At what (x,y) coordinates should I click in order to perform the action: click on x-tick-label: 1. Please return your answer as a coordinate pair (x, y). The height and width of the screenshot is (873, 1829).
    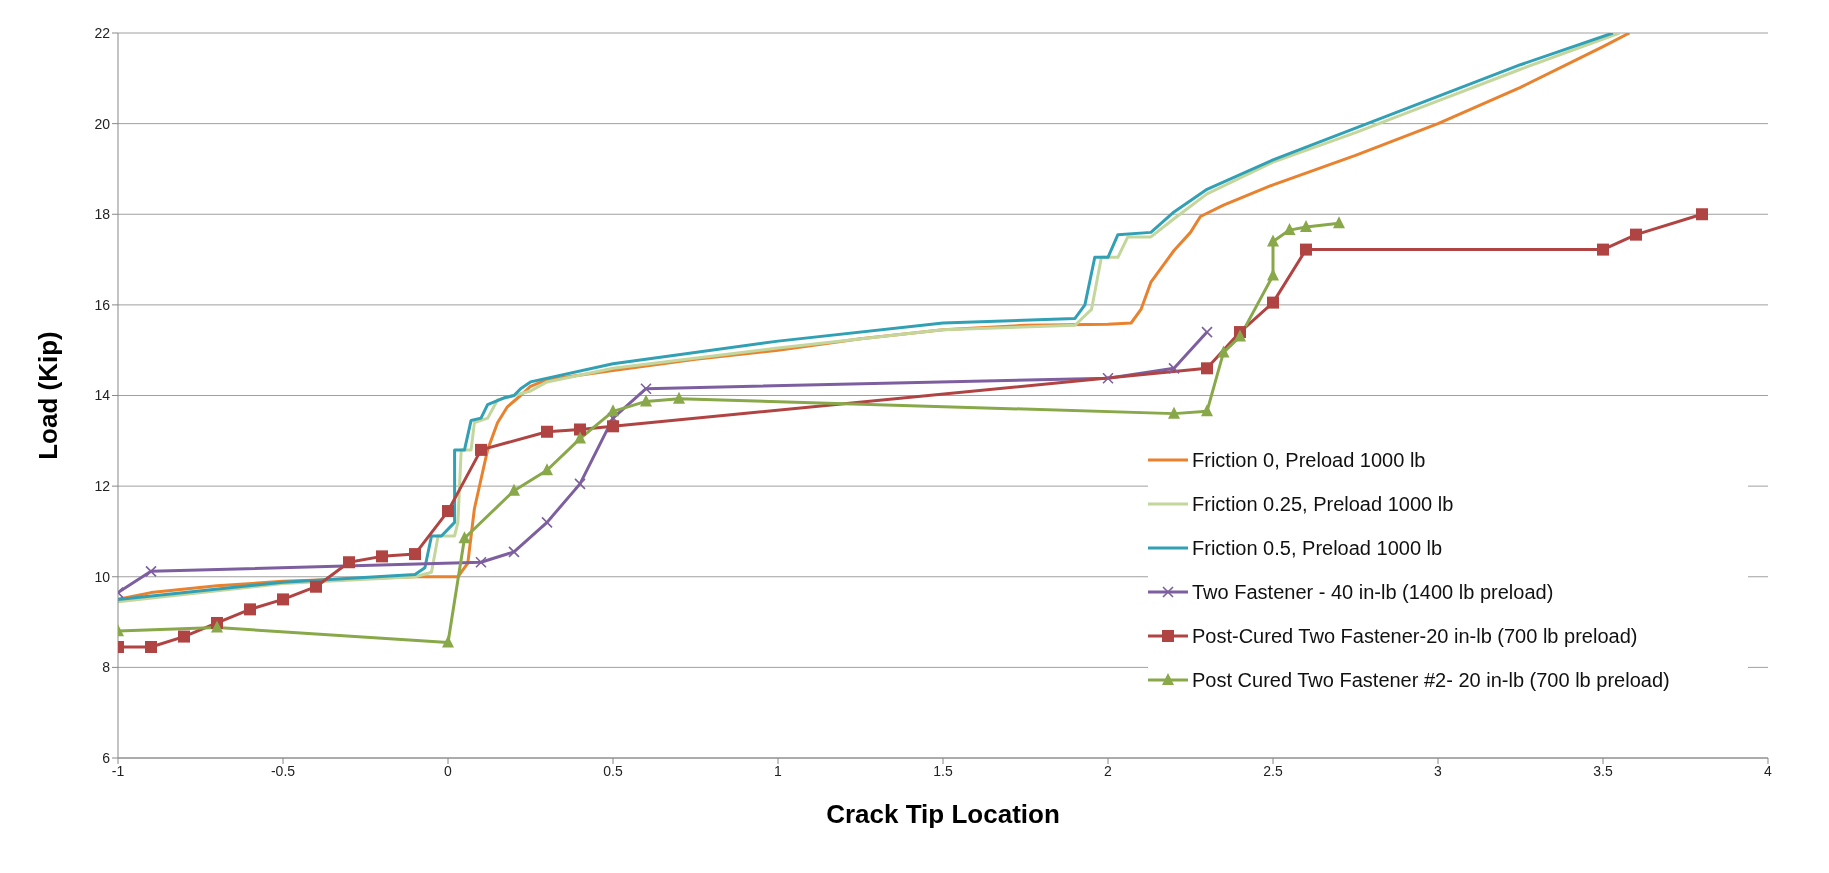
    Looking at the image, I should click on (778, 770).